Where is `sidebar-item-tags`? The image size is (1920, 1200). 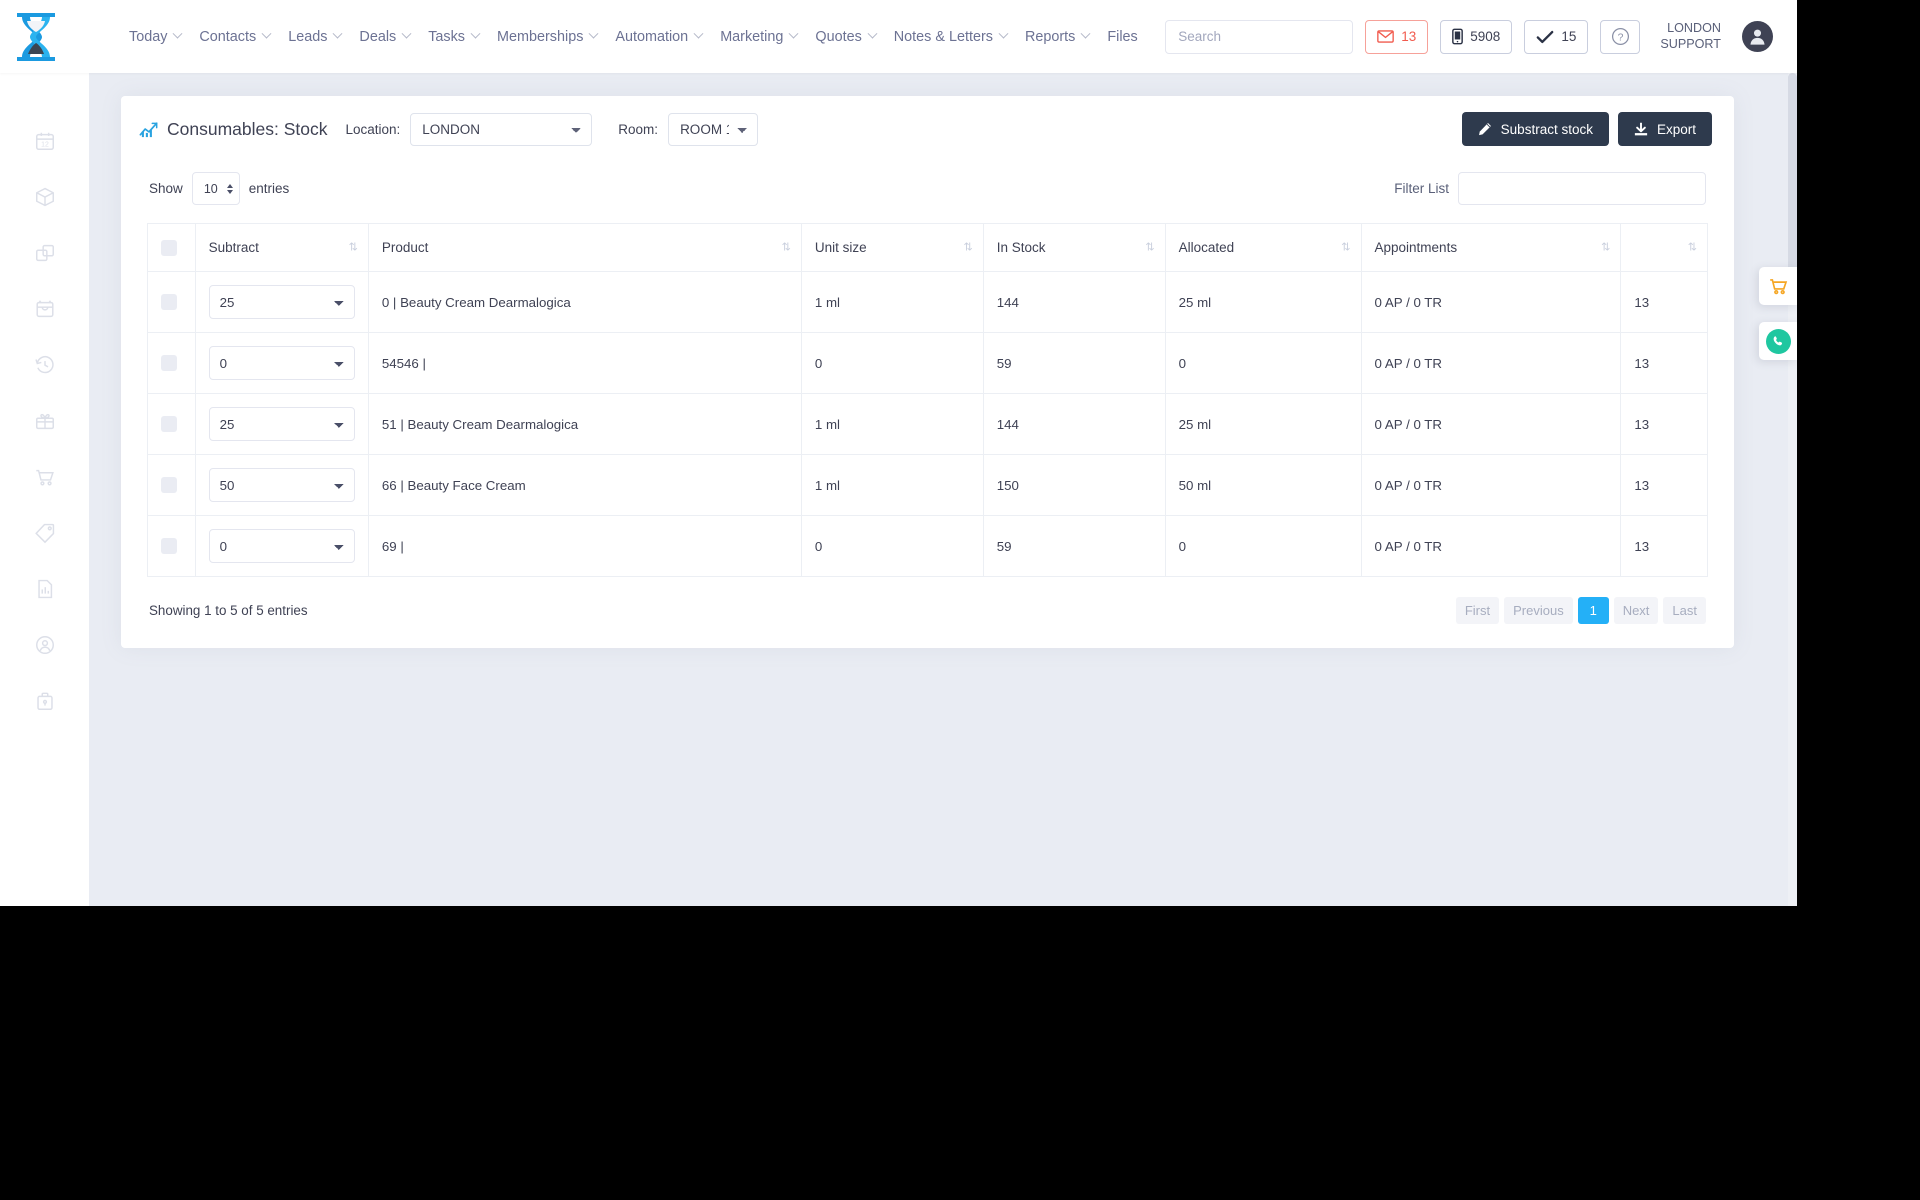
sidebar-item-tags is located at coordinates (44, 533).